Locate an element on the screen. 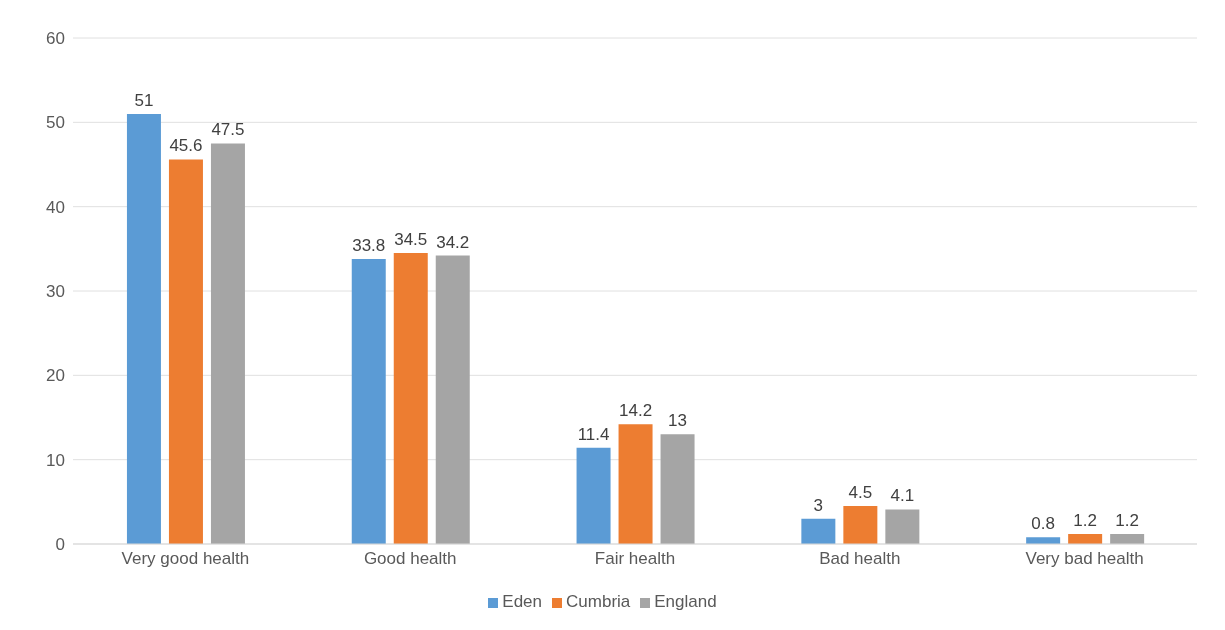  x-tick-label: Very bad health is located at coordinates (1084, 559).